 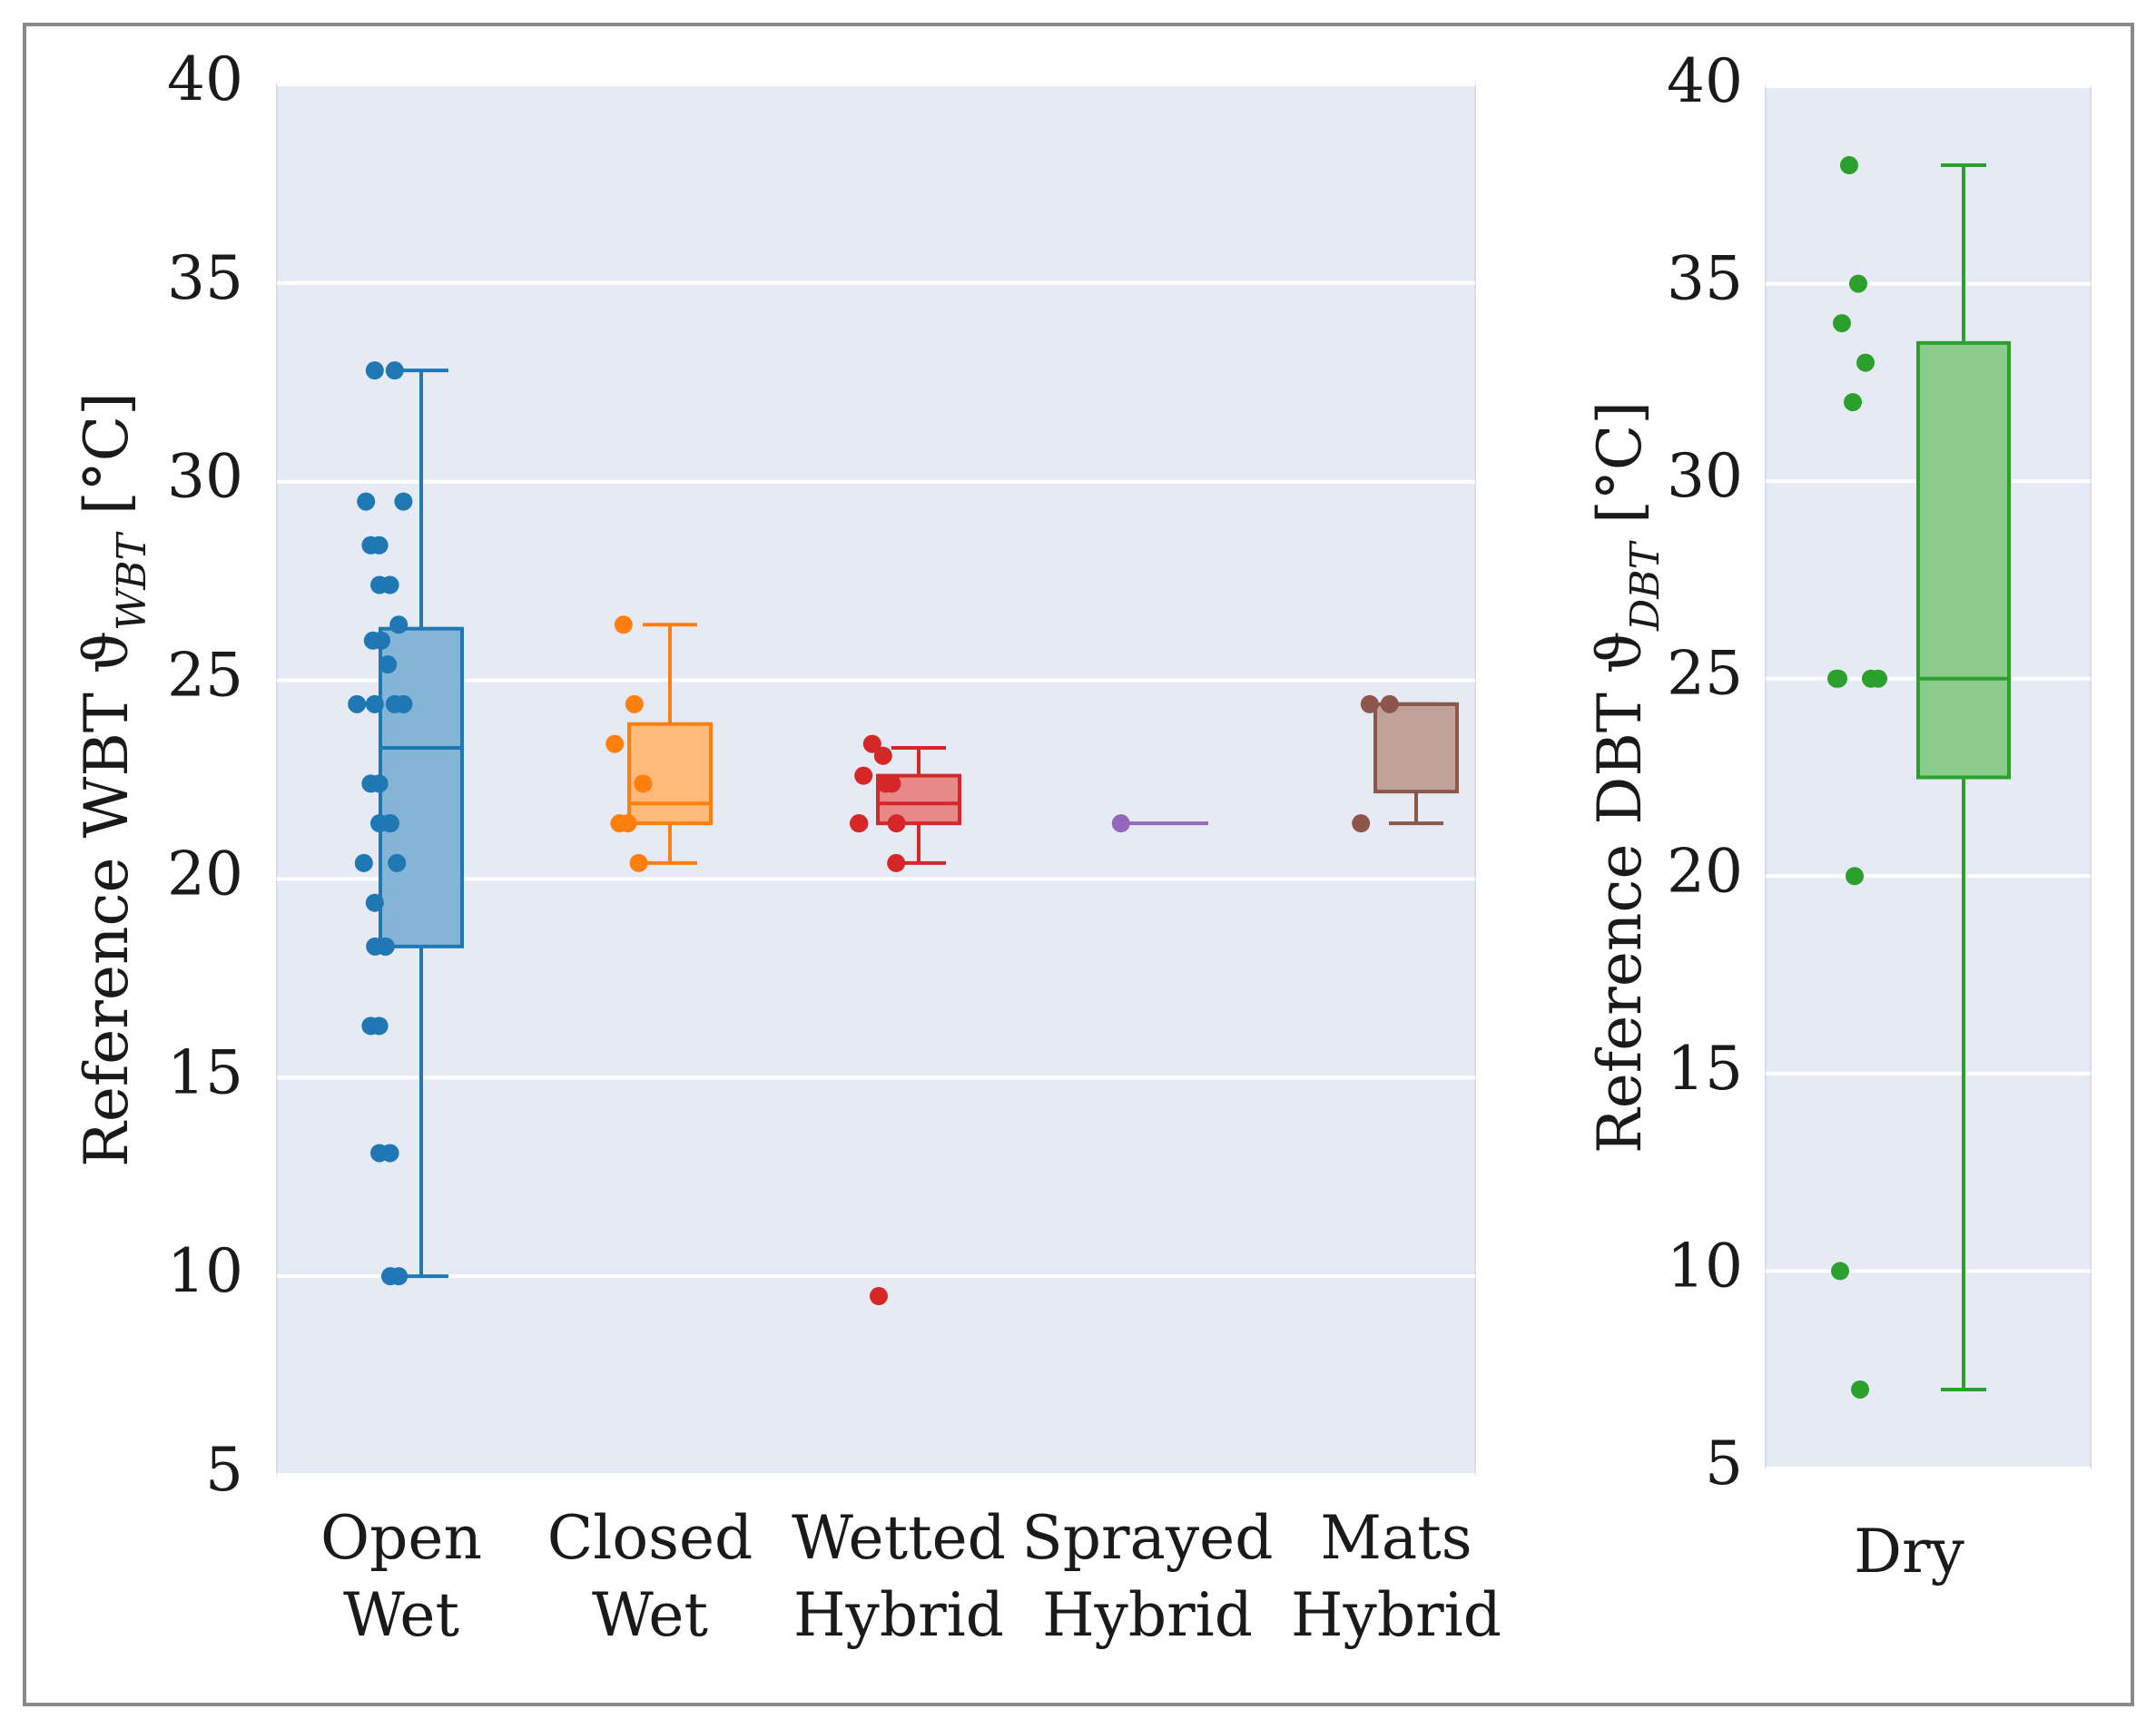 I want to click on category-label: Open, so click(x=401, y=1538).